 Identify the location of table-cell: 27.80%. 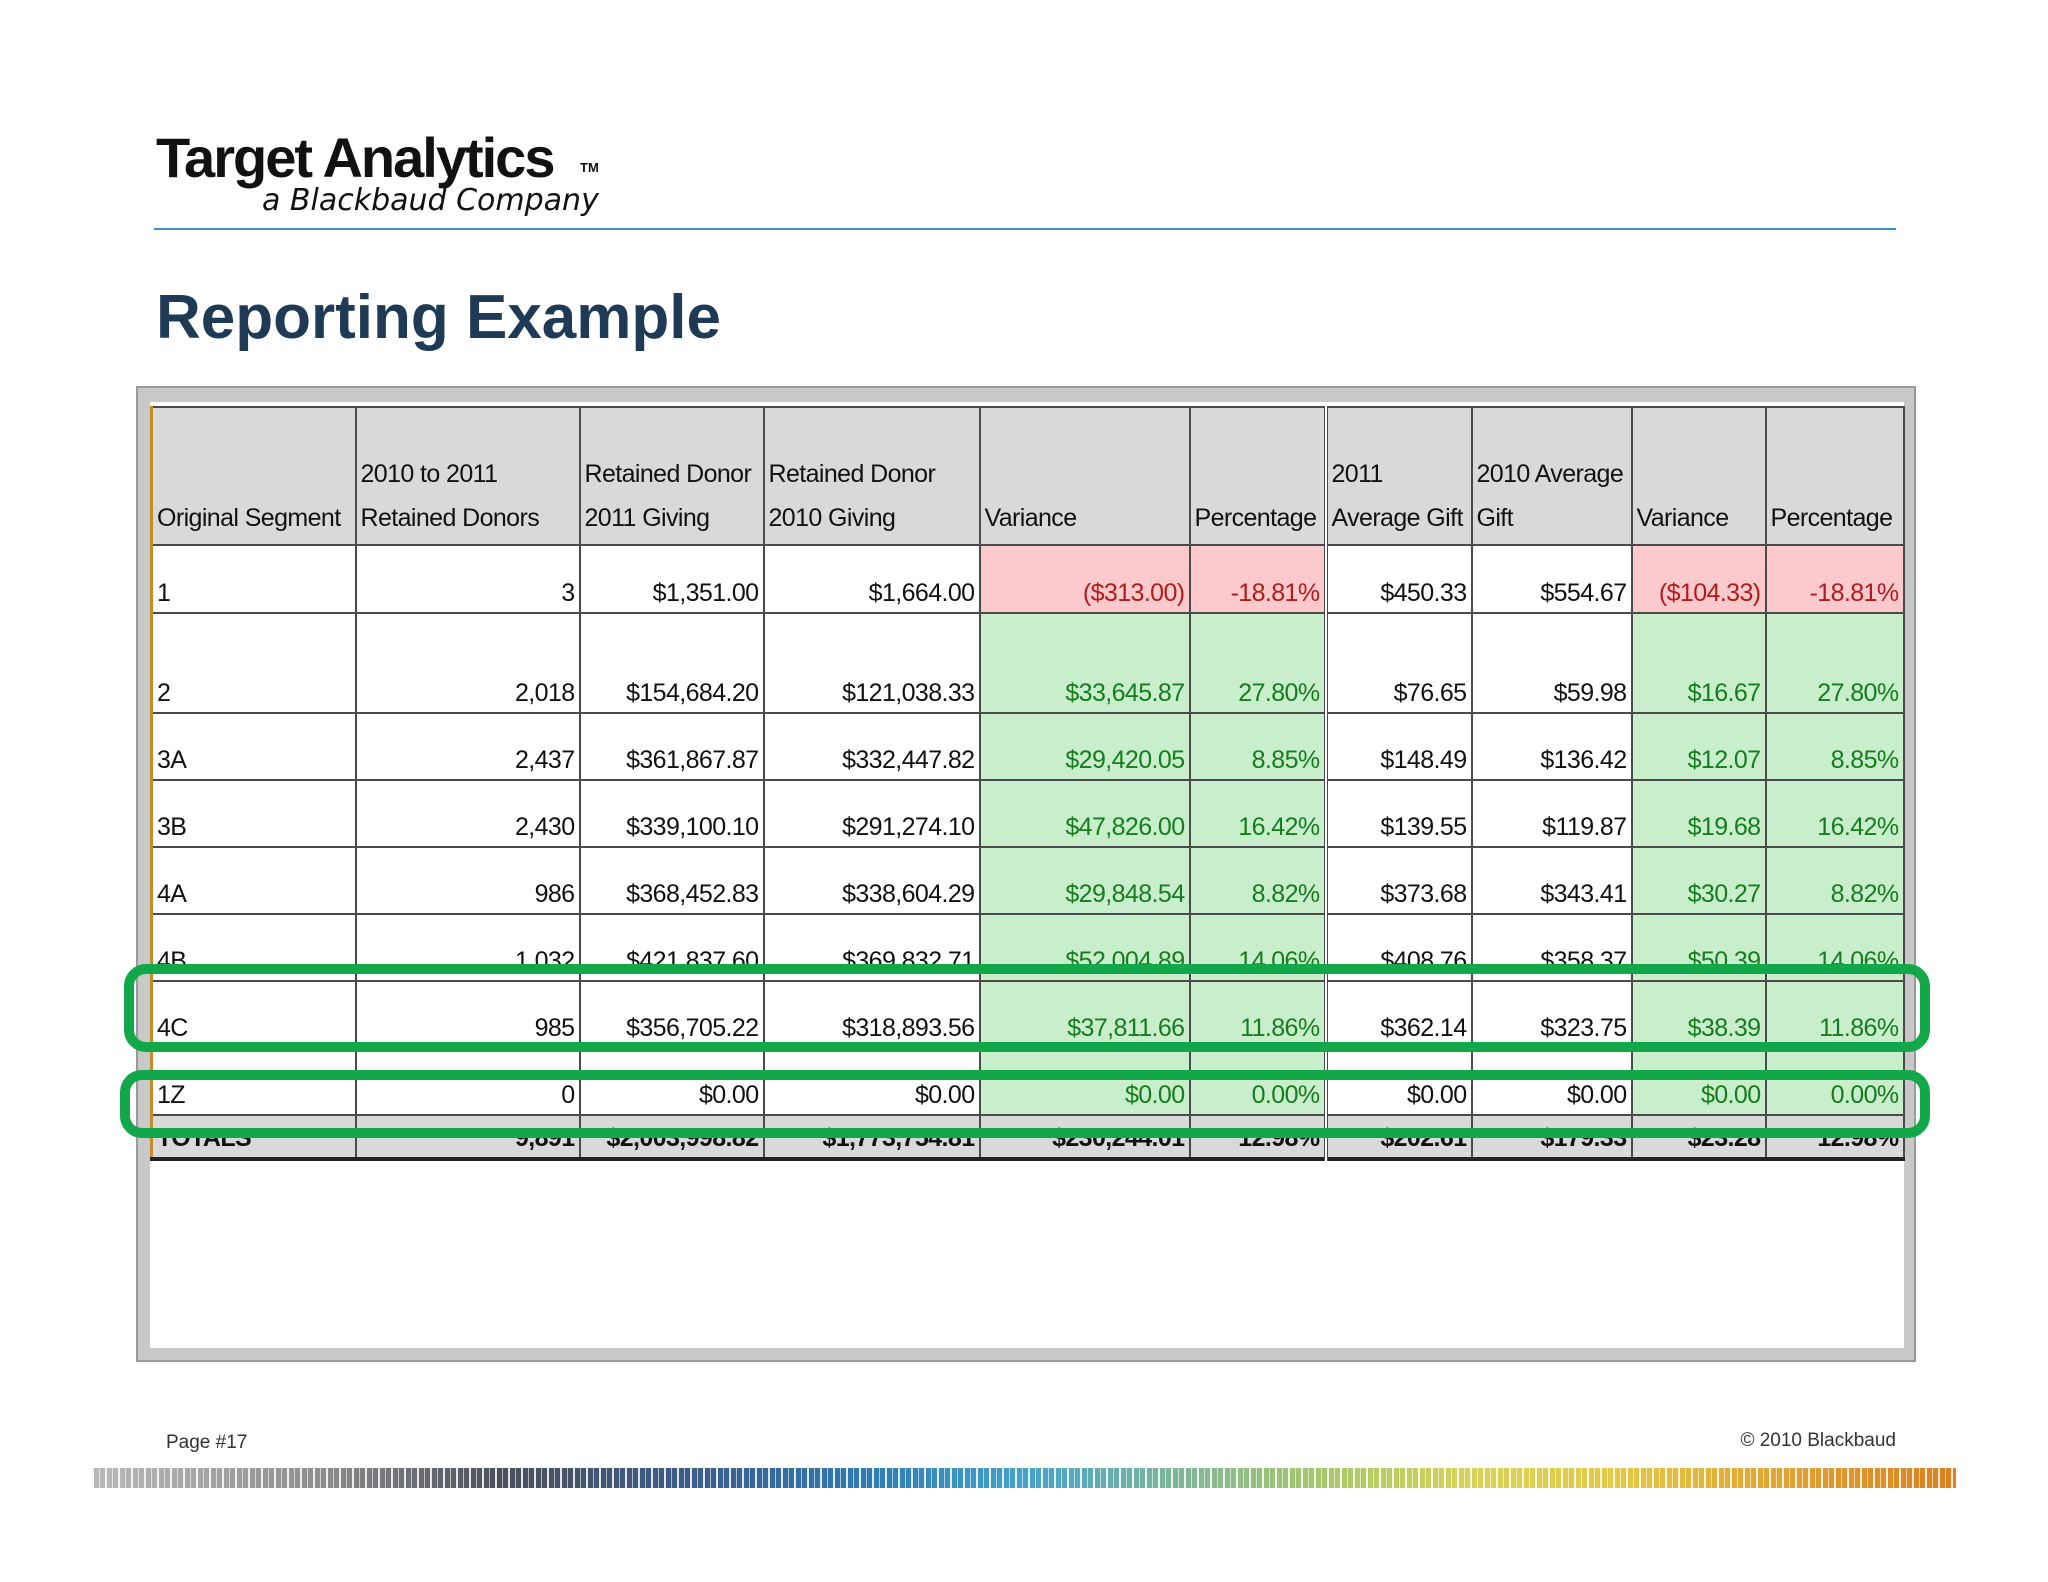
(1258, 663).